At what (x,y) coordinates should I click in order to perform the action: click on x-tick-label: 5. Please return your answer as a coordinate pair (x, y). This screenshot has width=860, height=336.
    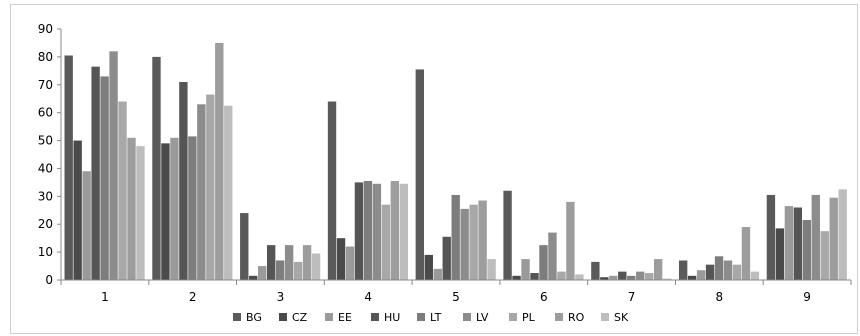
    Looking at the image, I should click on (456, 297).